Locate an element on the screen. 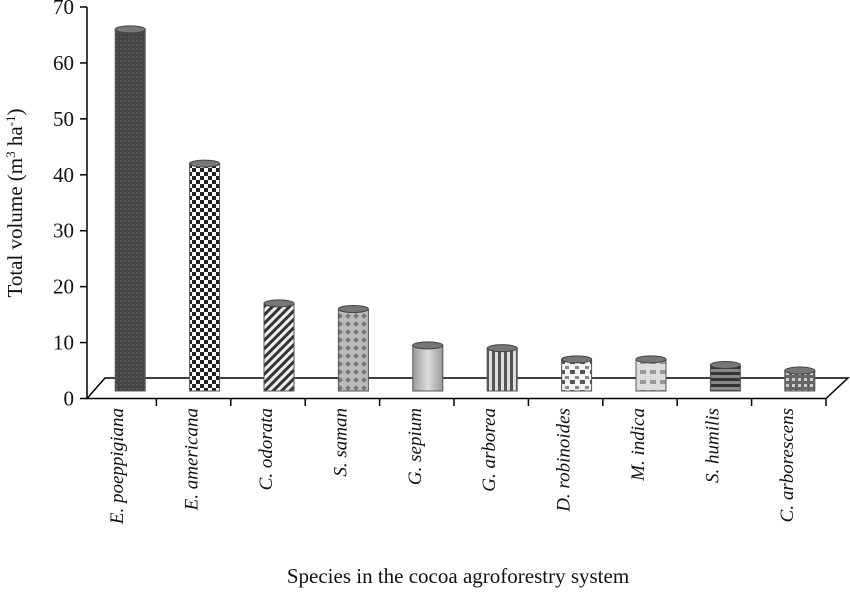 The height and width of the screenshot is (598, 850). x-tick-label: C. odorata is located at coordinates (266, 449).